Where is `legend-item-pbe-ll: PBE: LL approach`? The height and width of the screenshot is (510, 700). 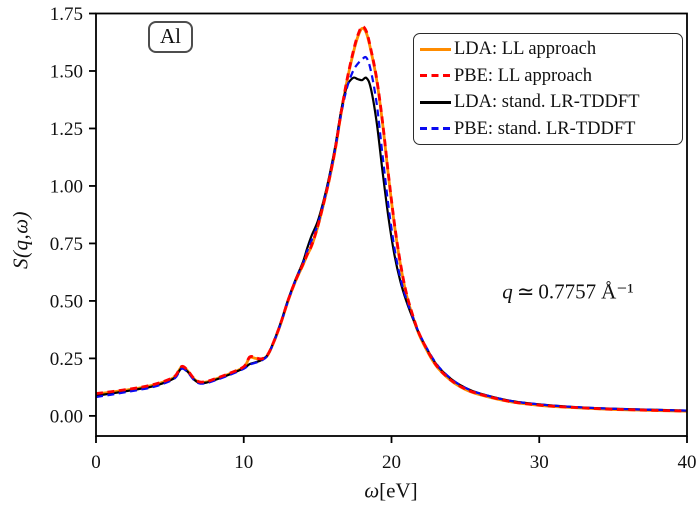
legend-item-pbe-ll: PBE: LL approach is located at coordinates (548, 76).